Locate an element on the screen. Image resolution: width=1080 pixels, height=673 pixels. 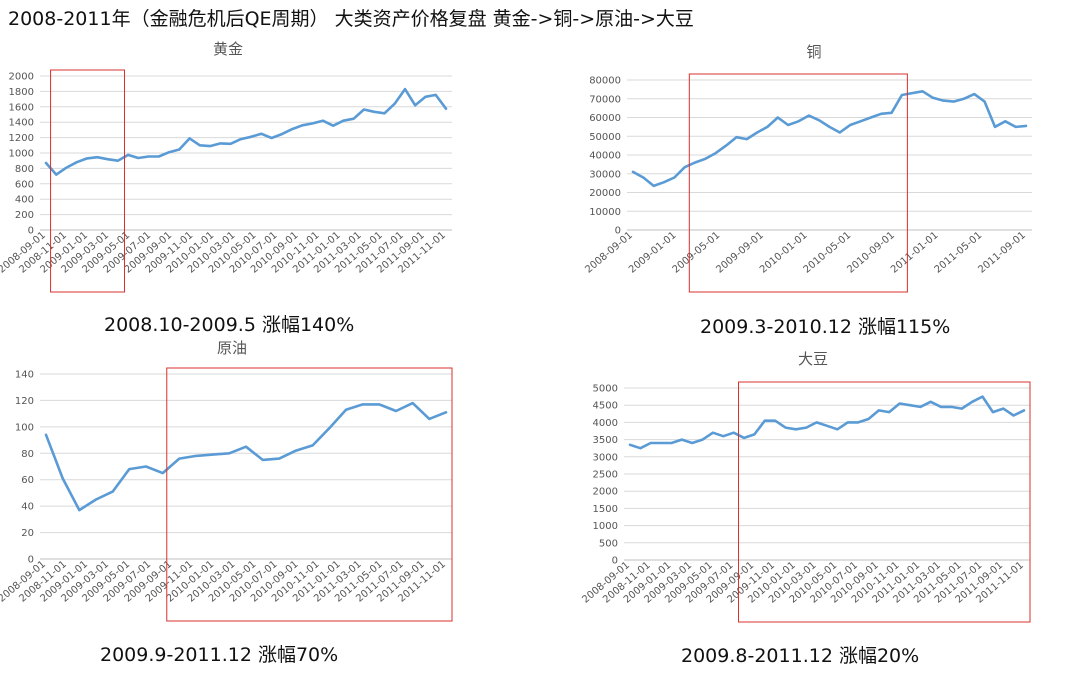
y-tick-label: 140 is located at coordinates (24, 375).